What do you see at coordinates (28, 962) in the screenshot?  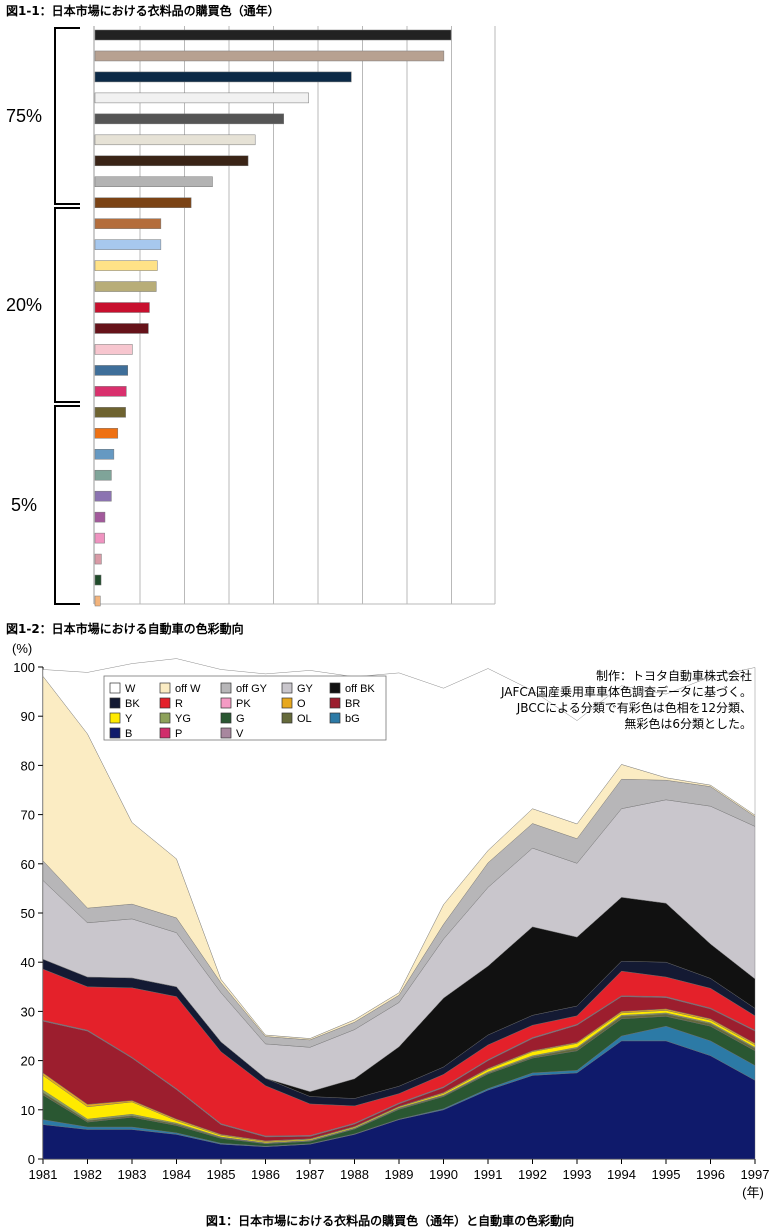 I see `y-tick-label: 40` at bounding box center [28, 962].